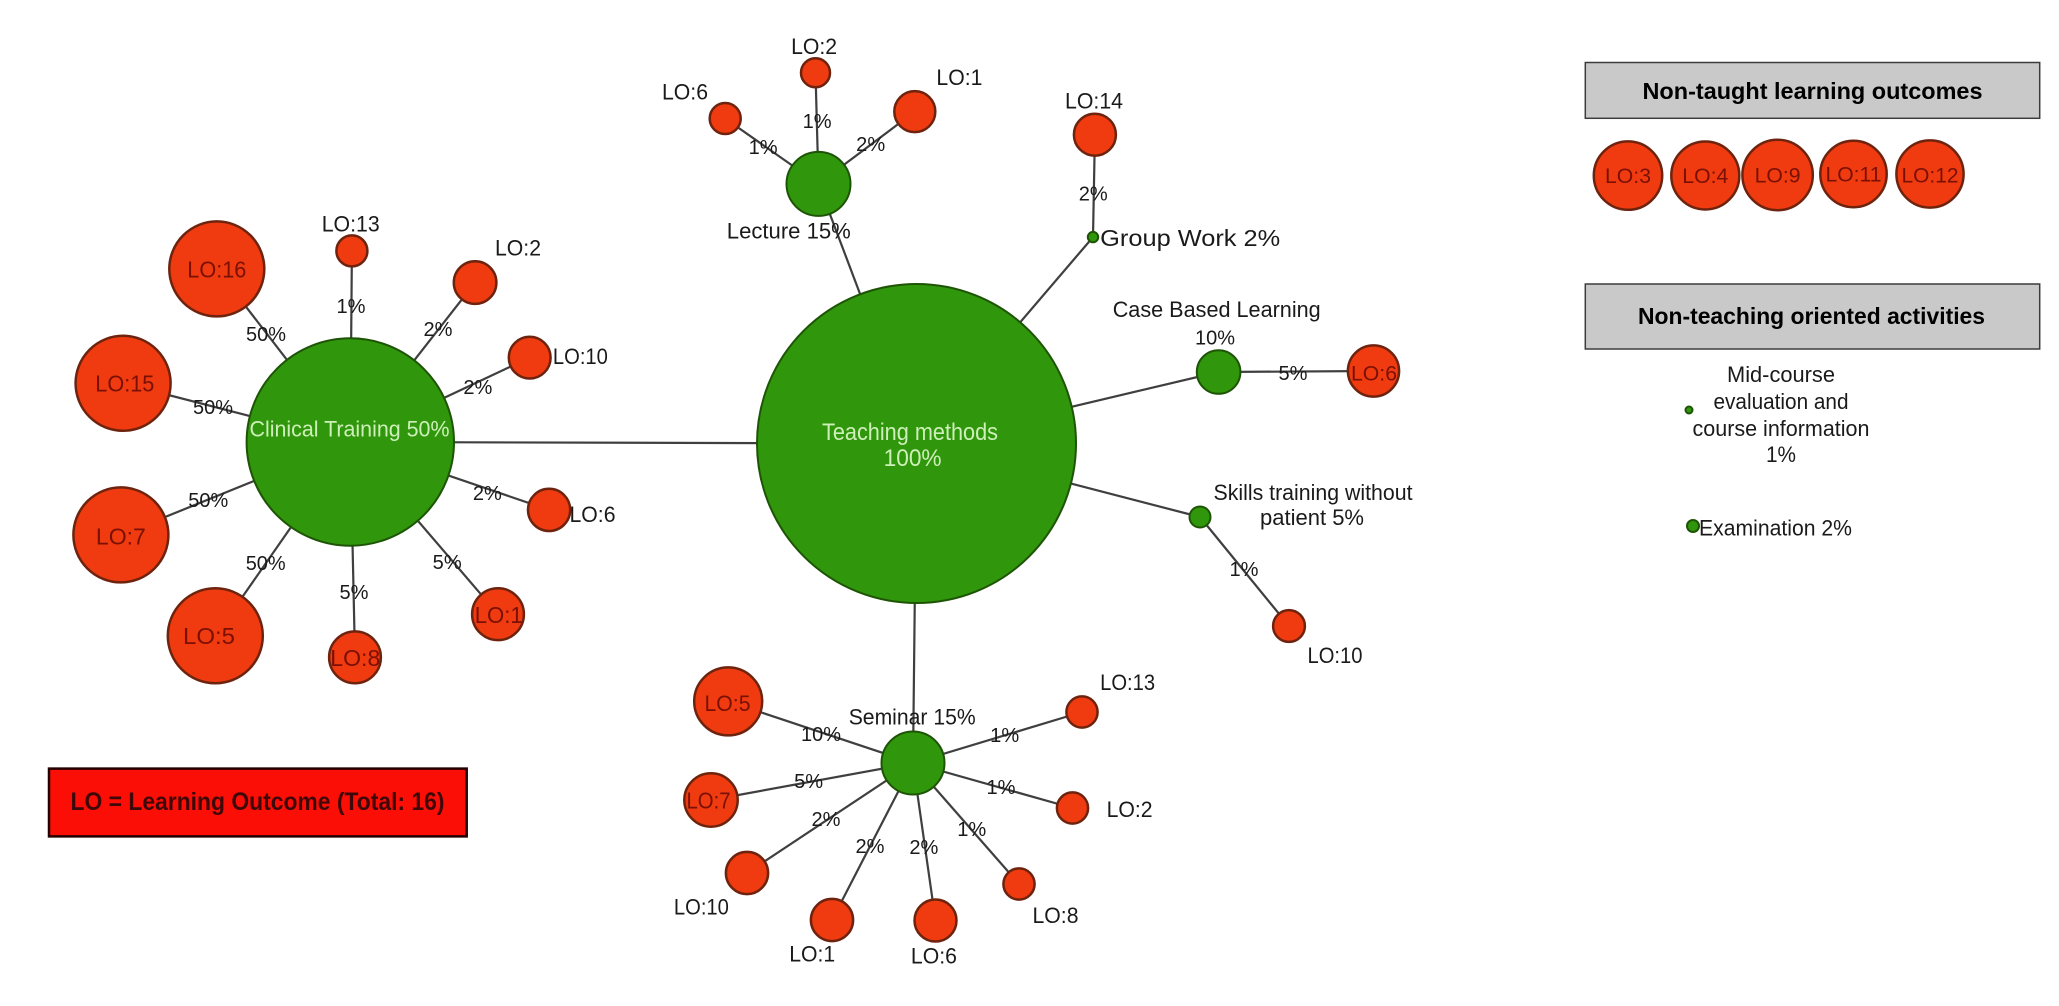  What do you see at coordinates (1781, 428) in the screenshot?
I see `svg-text: course information` at bounding box center [1781, 428].